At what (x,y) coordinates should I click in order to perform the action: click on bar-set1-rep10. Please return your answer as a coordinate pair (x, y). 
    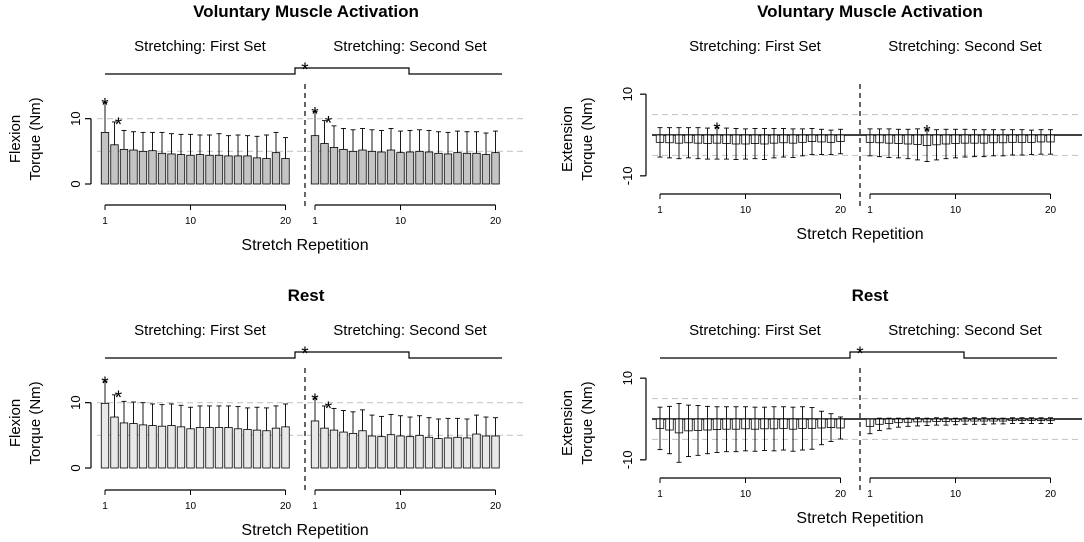
    Looking at the image, I should click on (190, 448).